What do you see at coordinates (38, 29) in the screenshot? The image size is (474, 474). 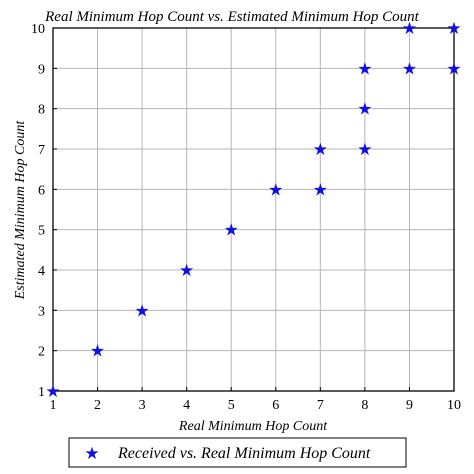 I see `y-tick-label: 10` at bounding box center [38, 29].